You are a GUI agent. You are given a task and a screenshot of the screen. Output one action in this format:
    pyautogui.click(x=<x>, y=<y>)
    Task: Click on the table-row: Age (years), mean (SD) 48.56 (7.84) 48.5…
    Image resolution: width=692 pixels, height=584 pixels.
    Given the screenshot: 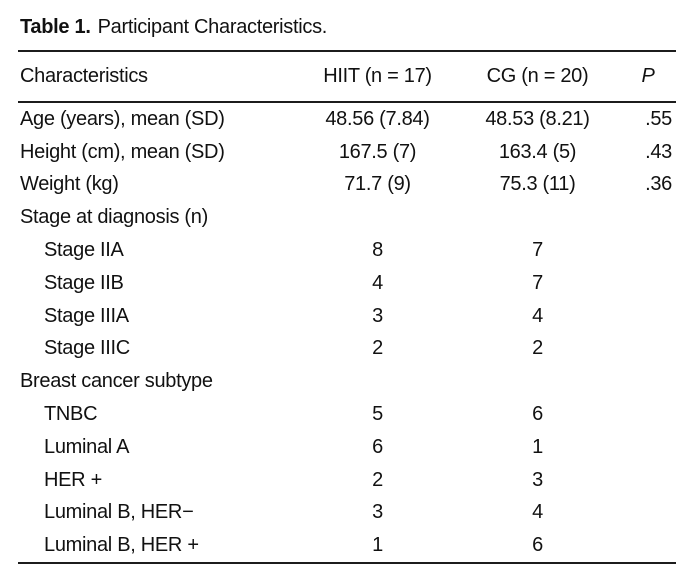 What is the action you would take?
    pyautogui.click(x=346, y=119)
    